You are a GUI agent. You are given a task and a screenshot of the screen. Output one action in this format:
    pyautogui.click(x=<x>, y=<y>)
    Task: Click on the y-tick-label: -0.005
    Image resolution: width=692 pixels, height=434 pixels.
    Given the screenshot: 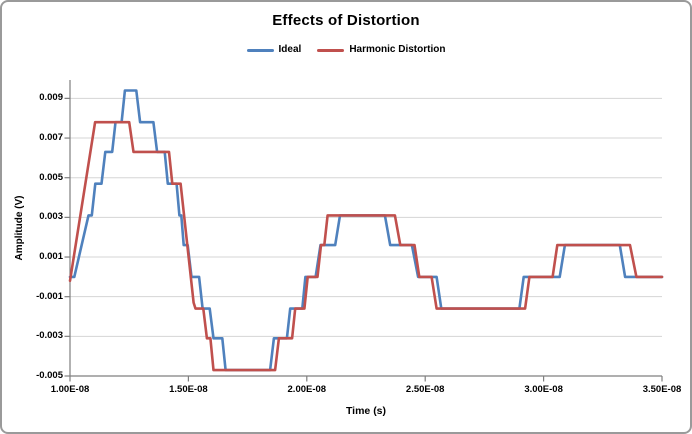 What is the action you would take?
    pyautogui.click(x=49, y=375)
    